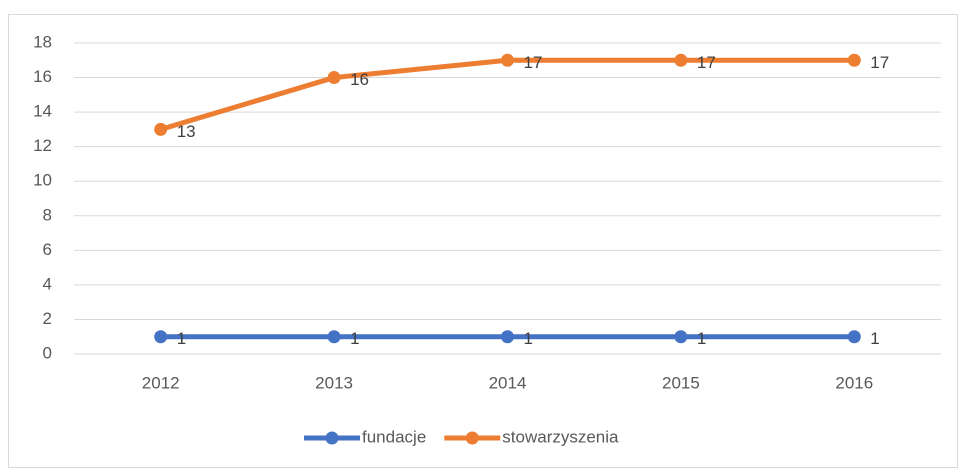 The width and height of the screenshot is (958, 468). I want to click on x-tick-label: 2014, so click(508, 382).